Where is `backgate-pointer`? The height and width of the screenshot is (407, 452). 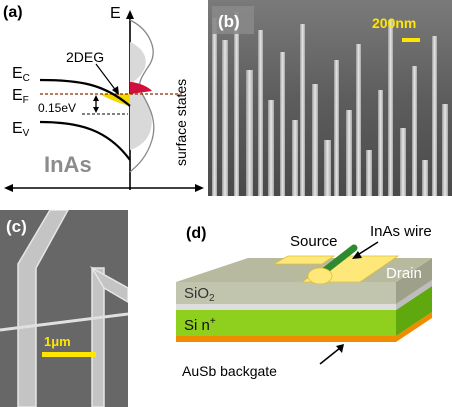 backgate-pointer is located at coordinates (330, 356).